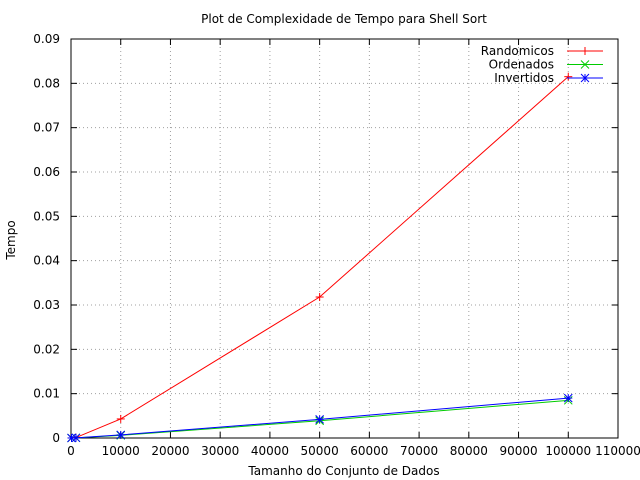 This screenshot has height=480, width=640. What do you see at coordinates (121, 451) in the screenshot?
I see `x-tick-label: 10000` at bounding box center [121, 451].